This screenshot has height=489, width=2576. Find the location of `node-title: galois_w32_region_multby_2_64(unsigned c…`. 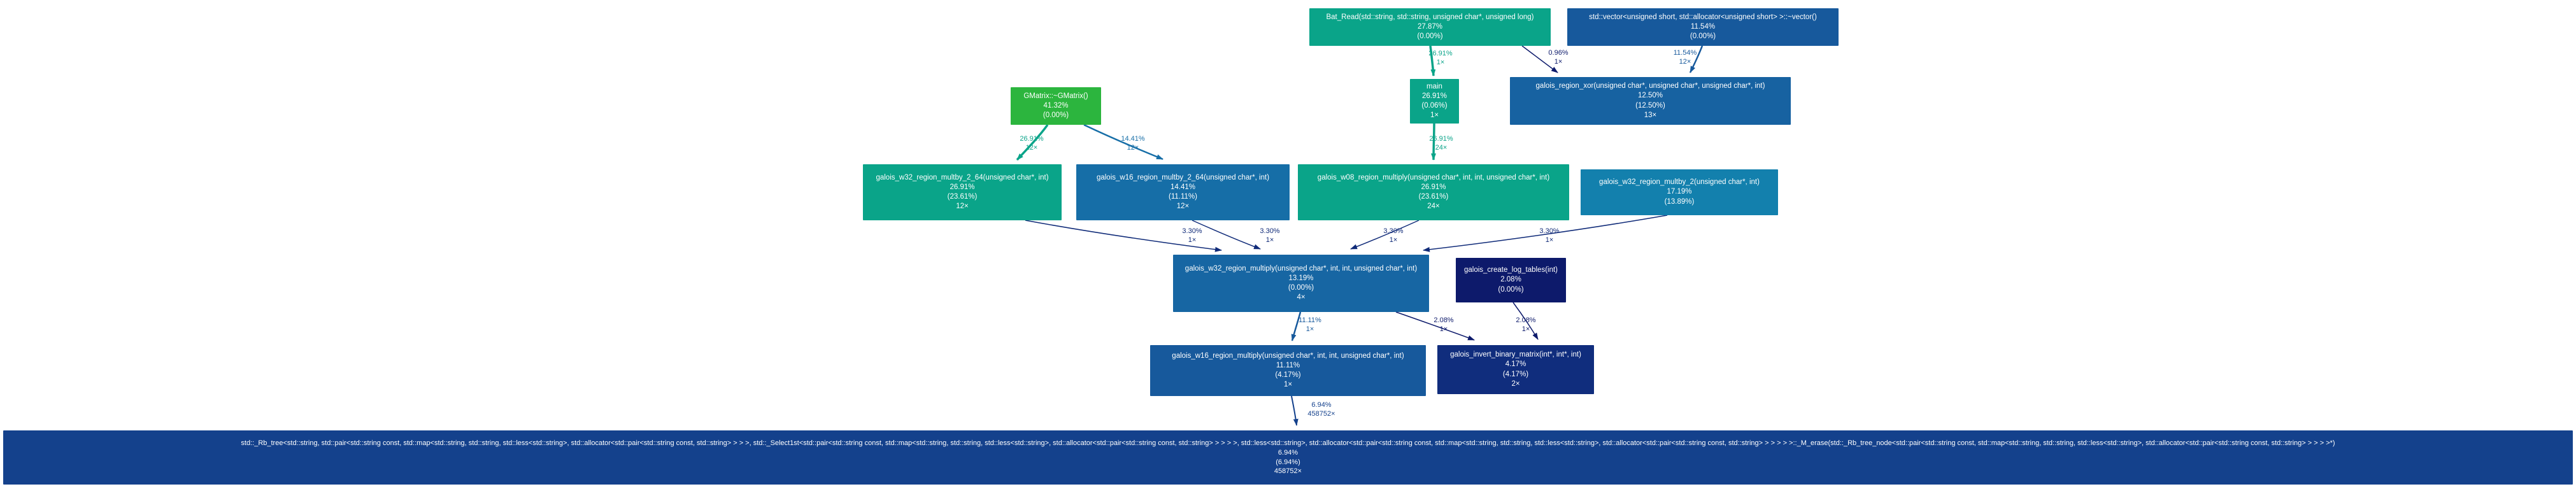

node-title: galois_w32_region_multby_2_64(unsigned c… is located at coordinates (963, 177).